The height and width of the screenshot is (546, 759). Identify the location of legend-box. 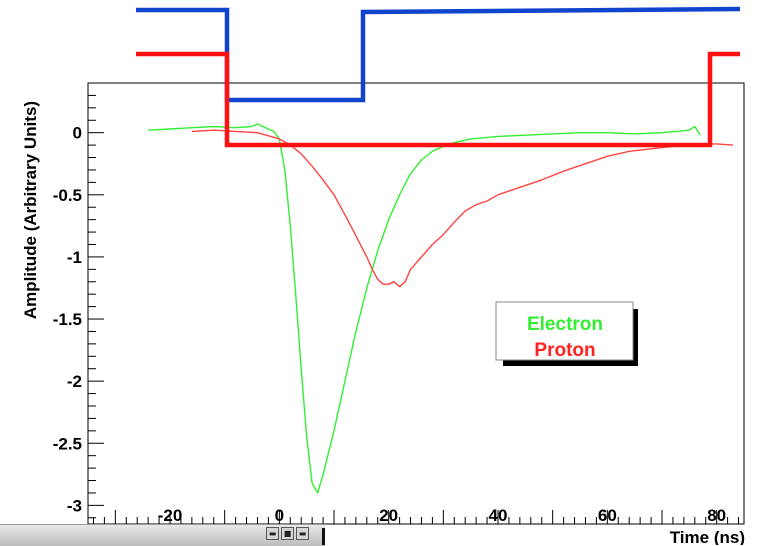
(564, 331).